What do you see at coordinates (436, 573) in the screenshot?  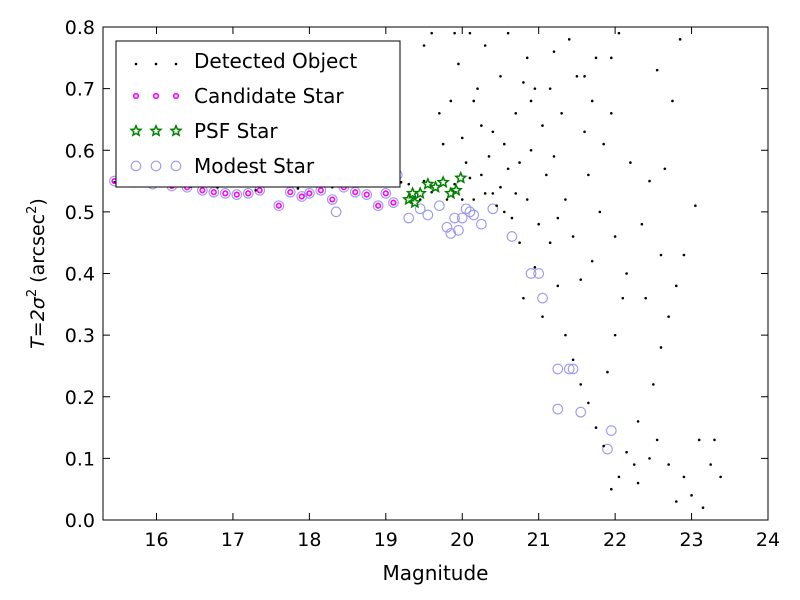 I see `x-axis-label: Magnitude` at bounding box center [436, 573].